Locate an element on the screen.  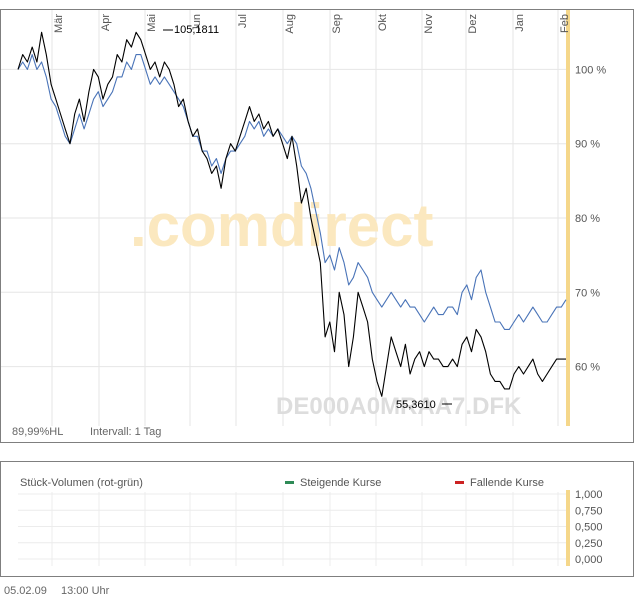
volume-highlight is located at coordinates (568, 528).